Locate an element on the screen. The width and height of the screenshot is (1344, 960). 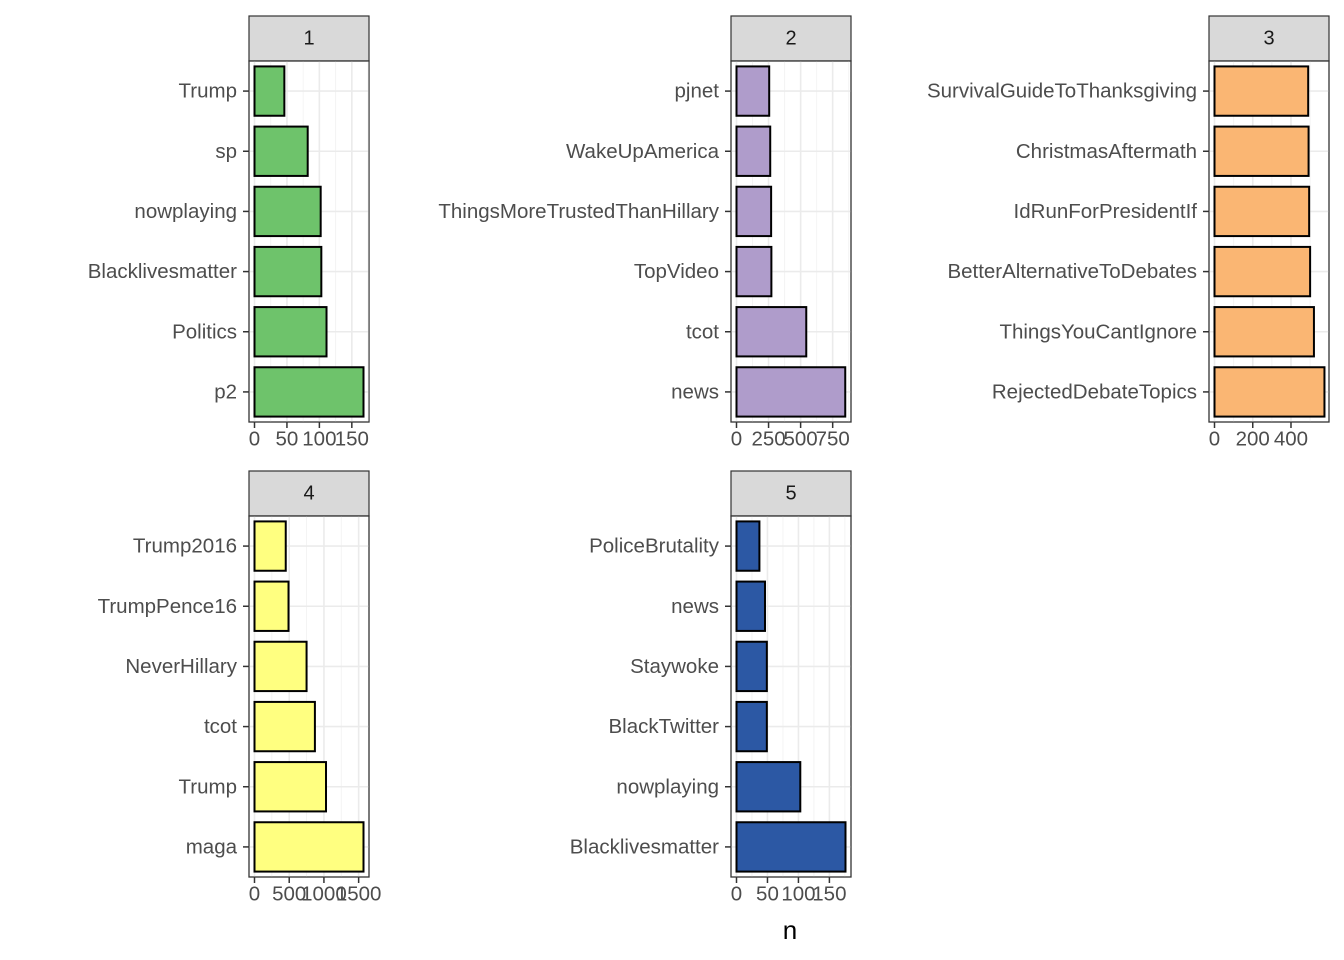
facet-strip-label: 2 is located at coordinates (790, 39).